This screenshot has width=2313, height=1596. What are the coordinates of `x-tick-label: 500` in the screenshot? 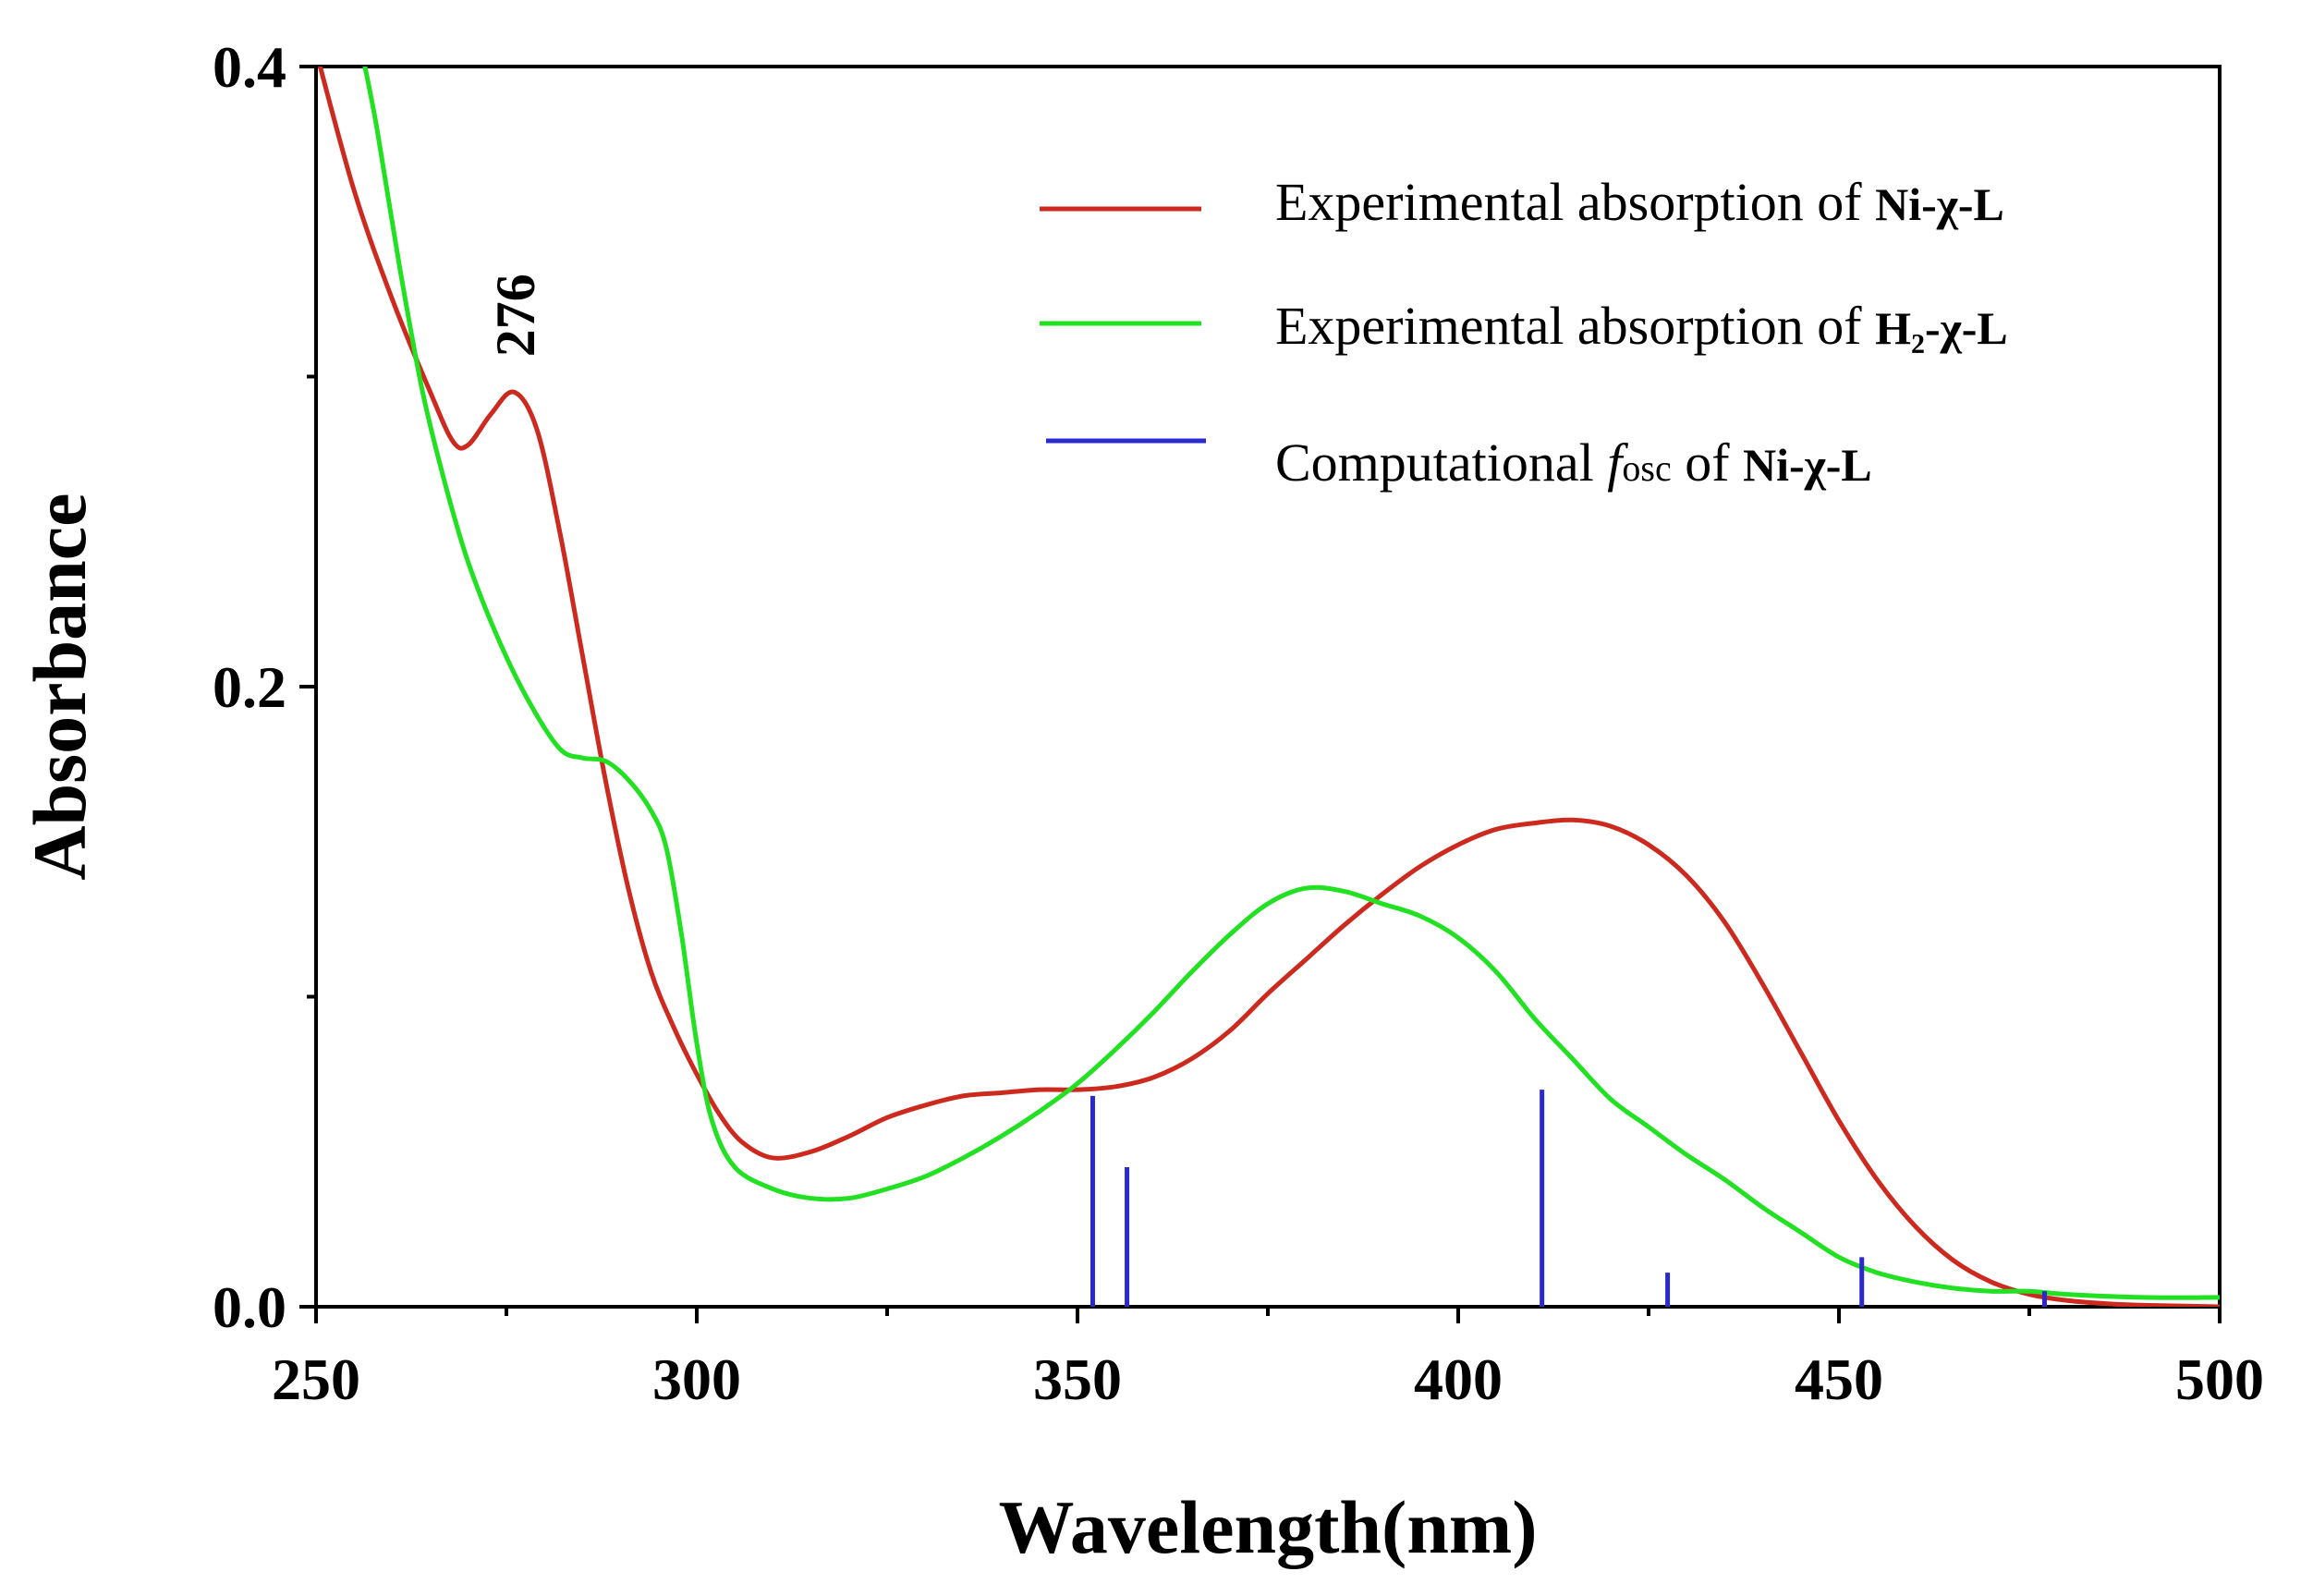 It's located at (2219, 1379).